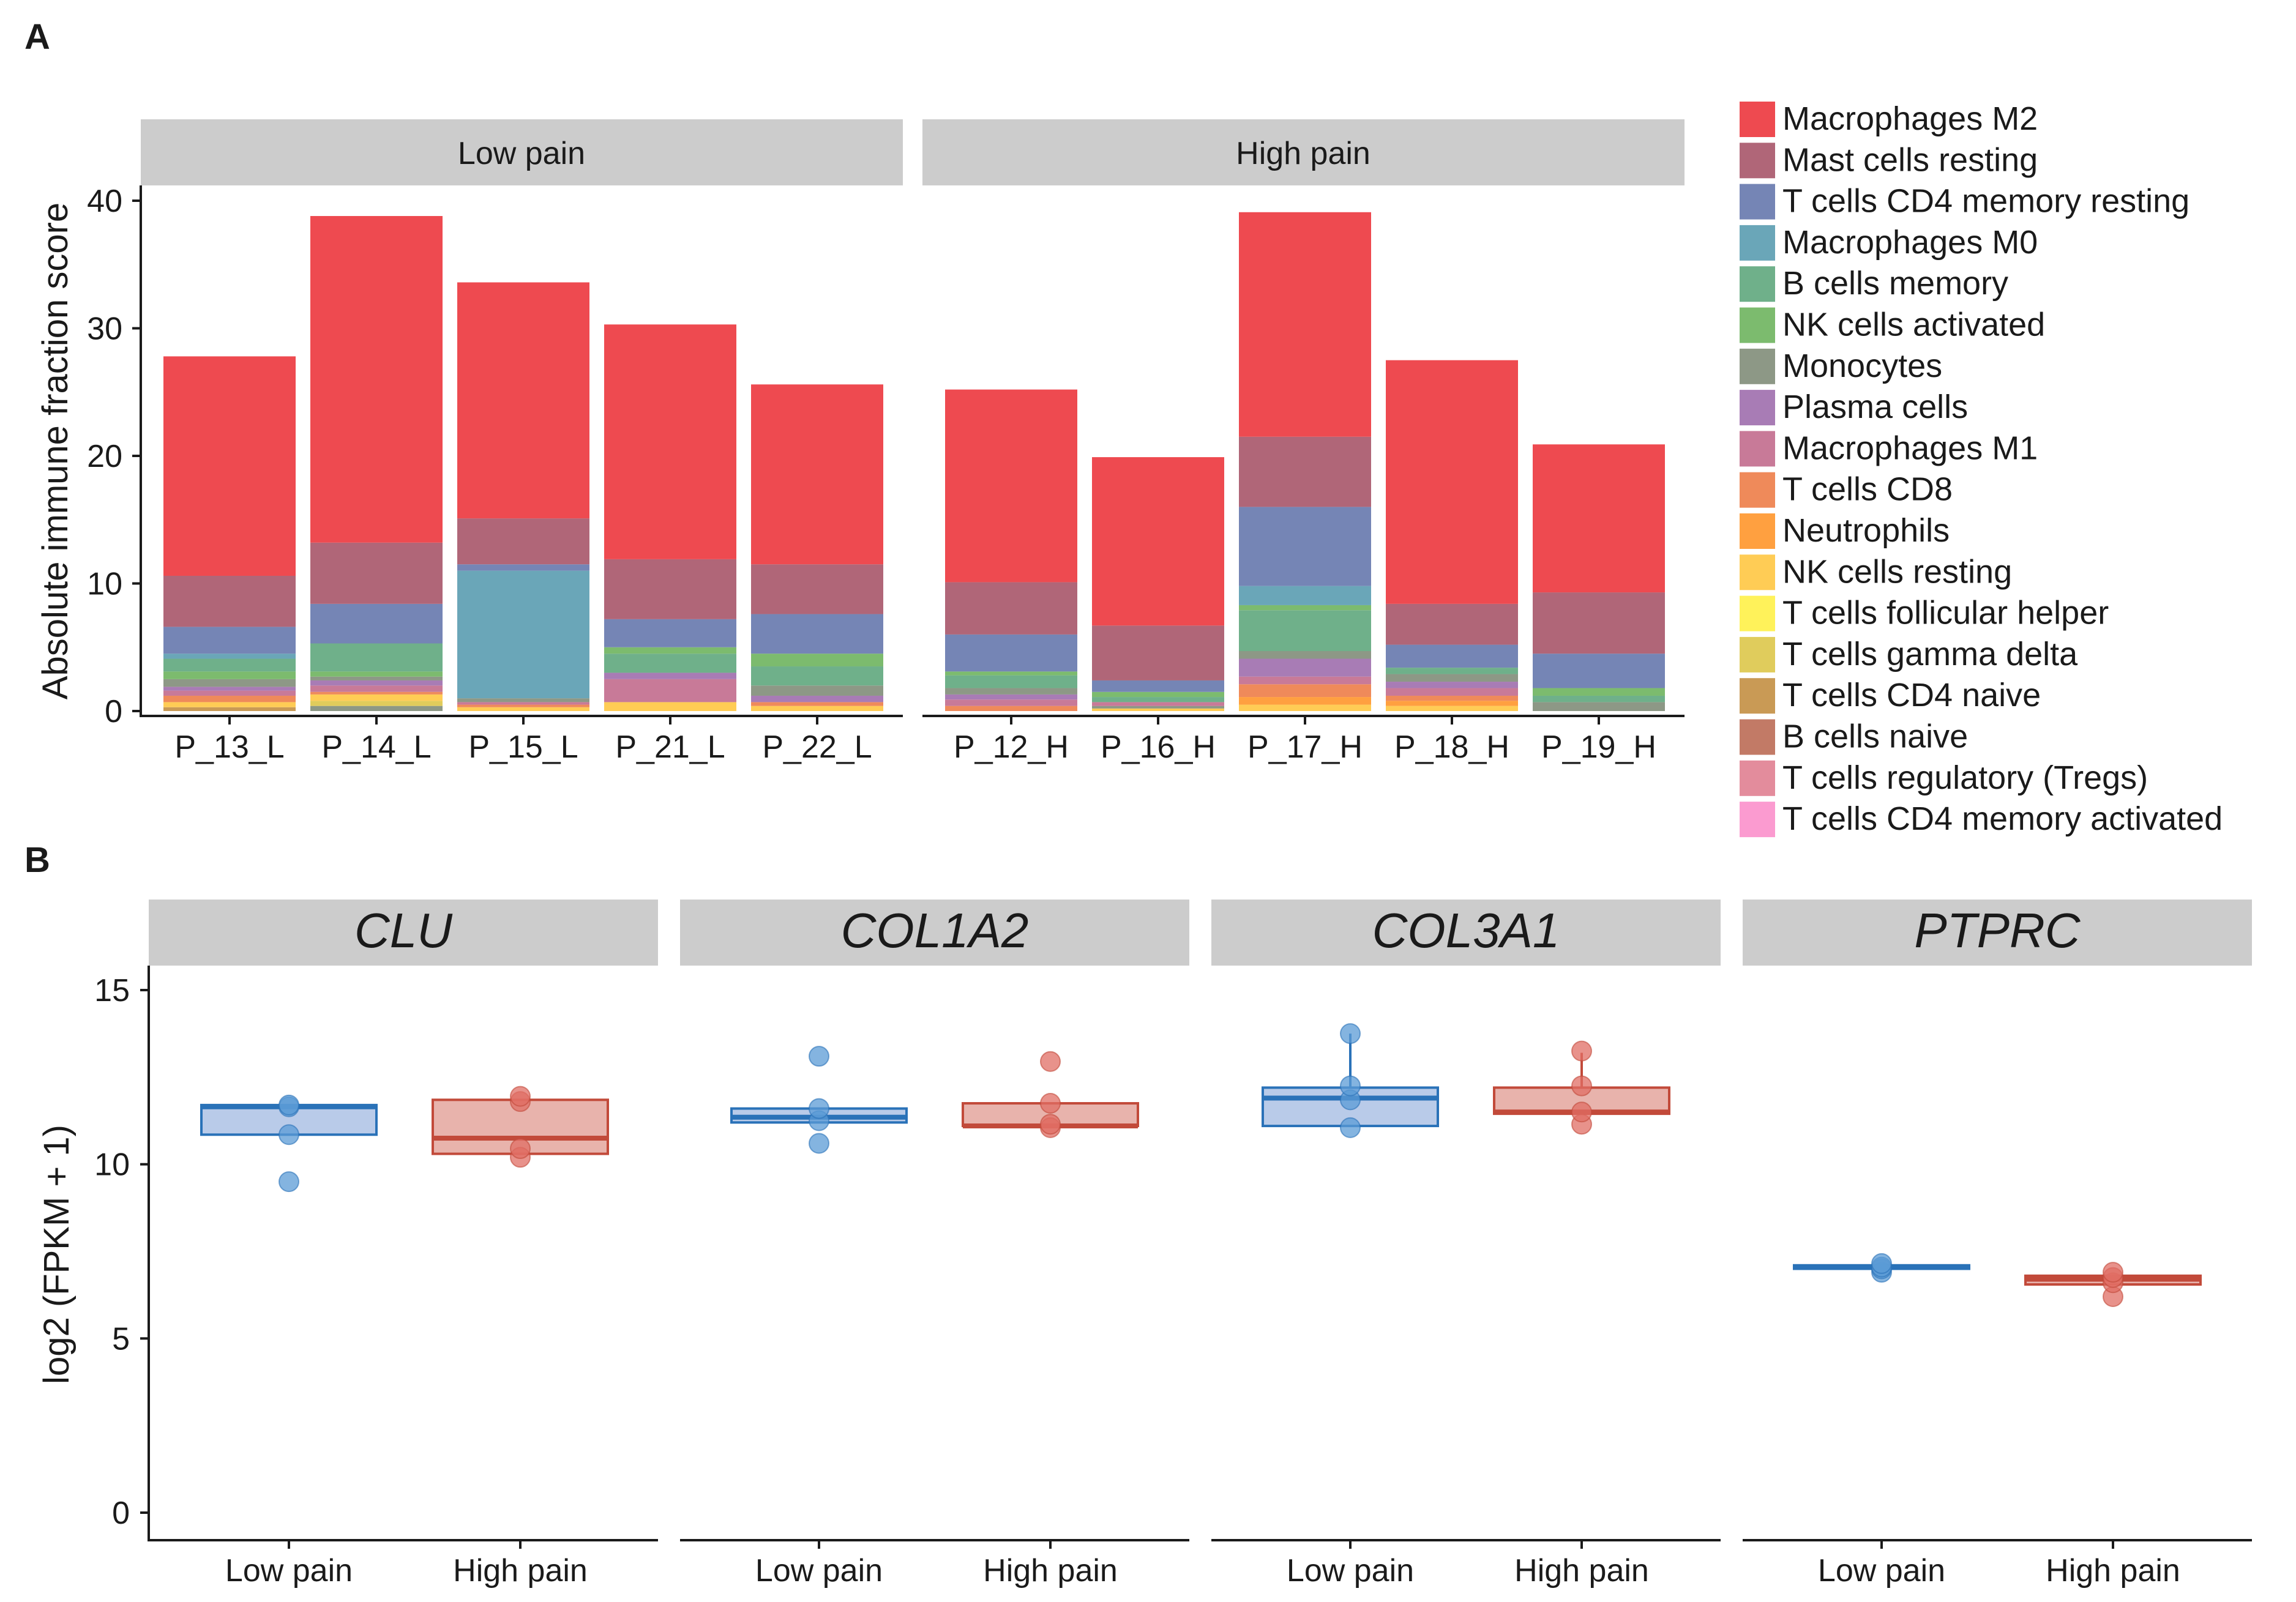 The width and height of the screenshot is (2296, 1602). I want to click on bar-segment-p-21-l-macrophages-m2, so click(670, 441).